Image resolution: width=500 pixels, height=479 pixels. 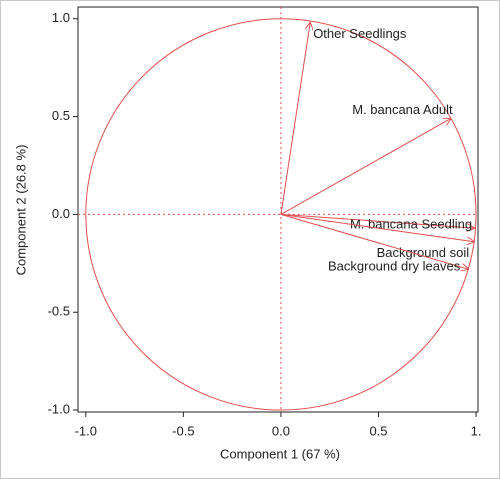 I want to click on x-tick-label: -1.0, so click(x=86, y=430).